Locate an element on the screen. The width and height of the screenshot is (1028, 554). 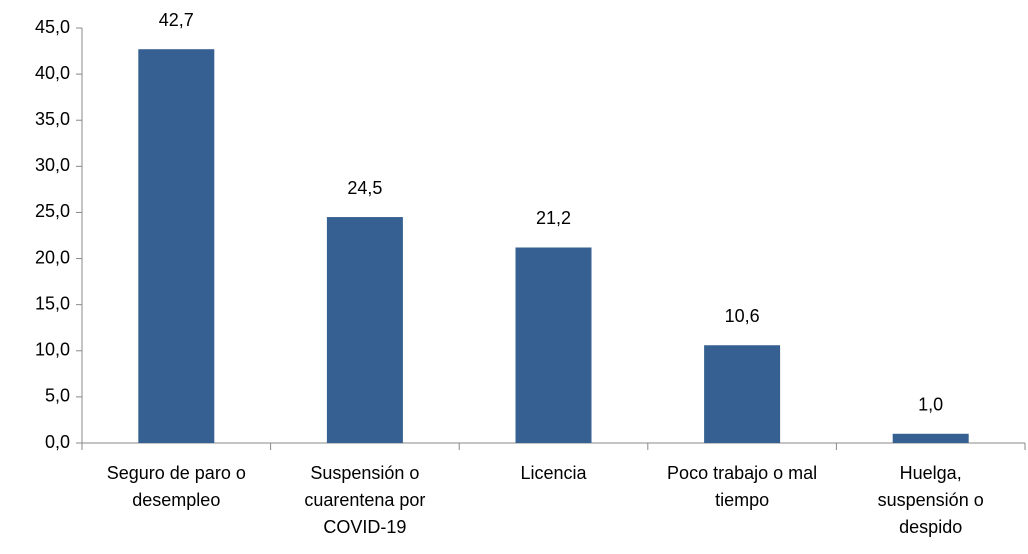
value-label: 24,5 is located at coordinates (364, 188).